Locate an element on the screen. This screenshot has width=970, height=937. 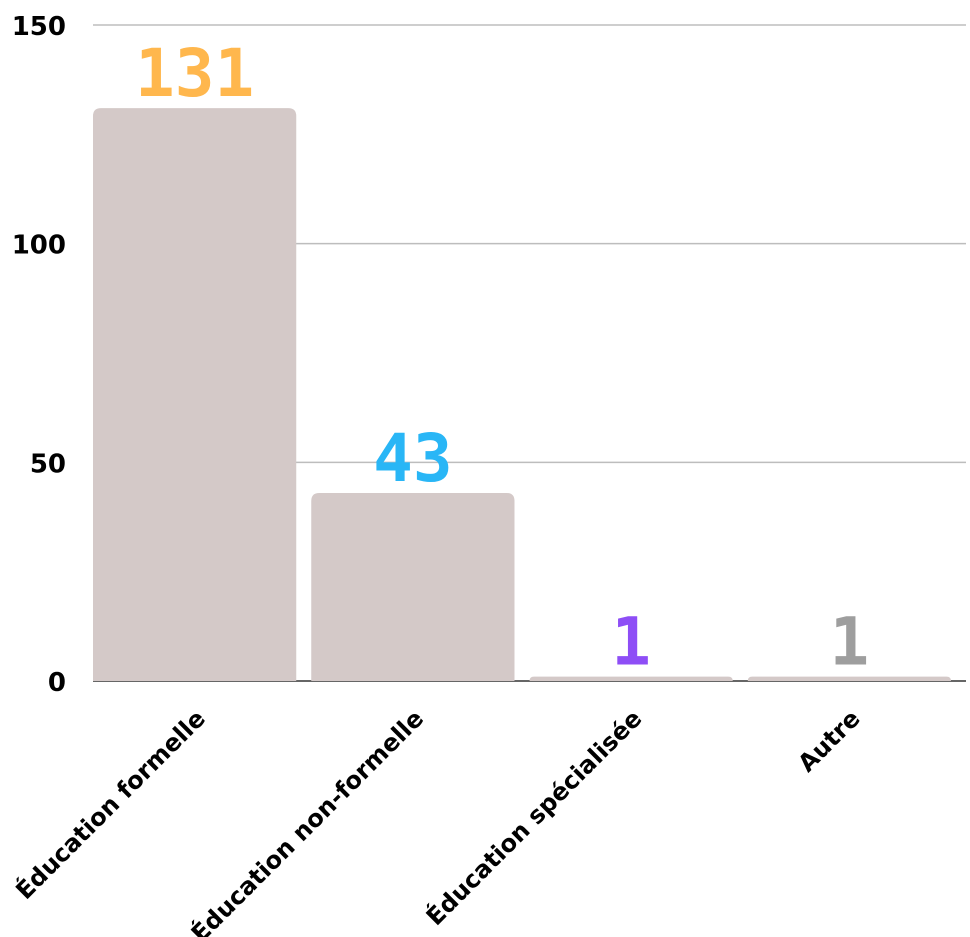
x-tick-label-3: Éducation spécialisée is located at coordinates (533, 817).